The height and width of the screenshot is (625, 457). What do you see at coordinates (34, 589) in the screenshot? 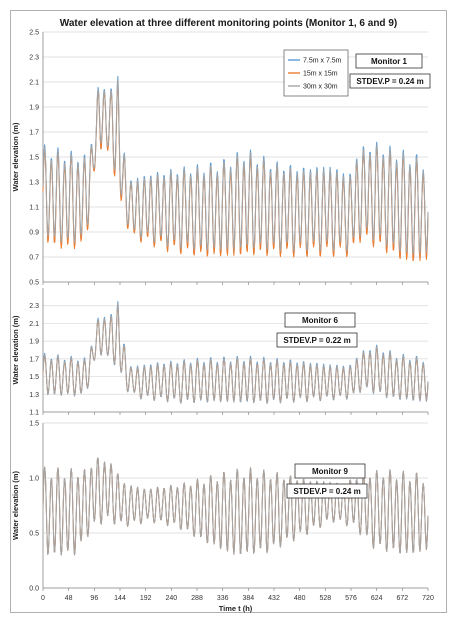
I see `y-tick-label: 0.0` at bounding box center [34, 589].